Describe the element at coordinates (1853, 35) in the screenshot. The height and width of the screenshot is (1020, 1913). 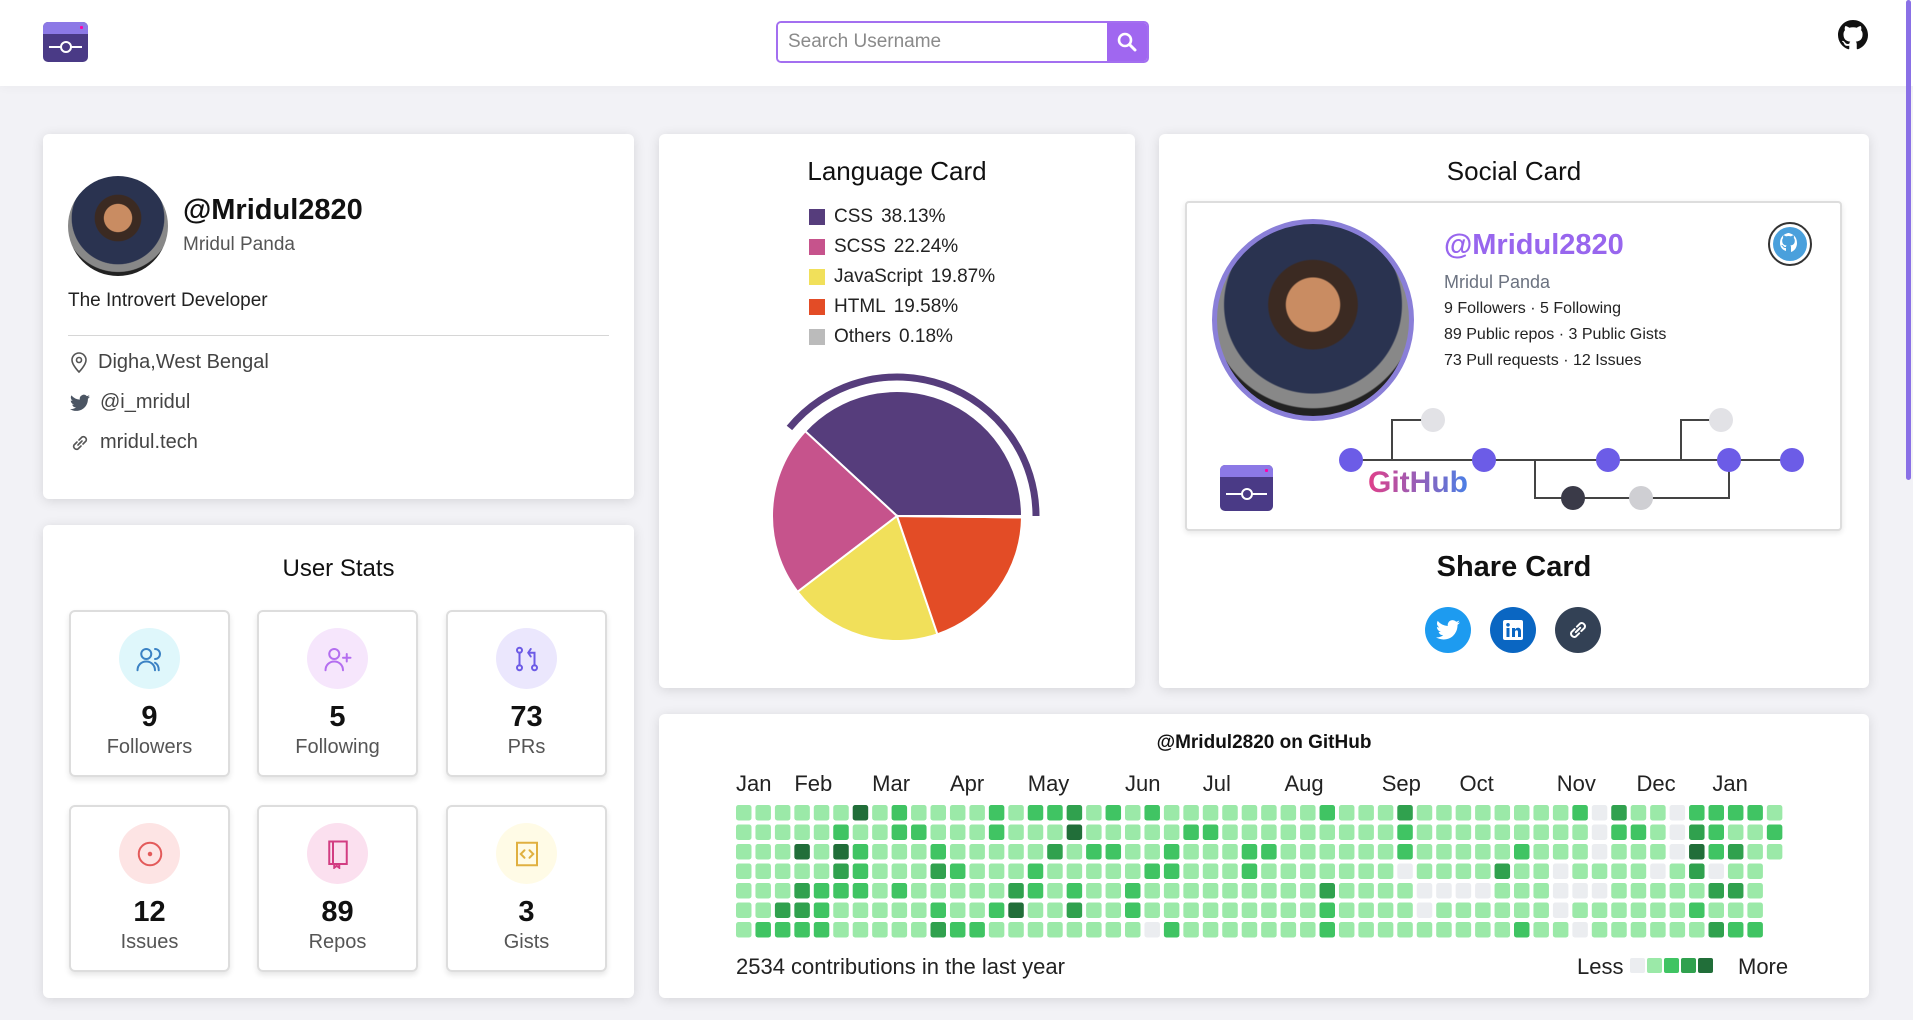
I see `github-icon` at that location.